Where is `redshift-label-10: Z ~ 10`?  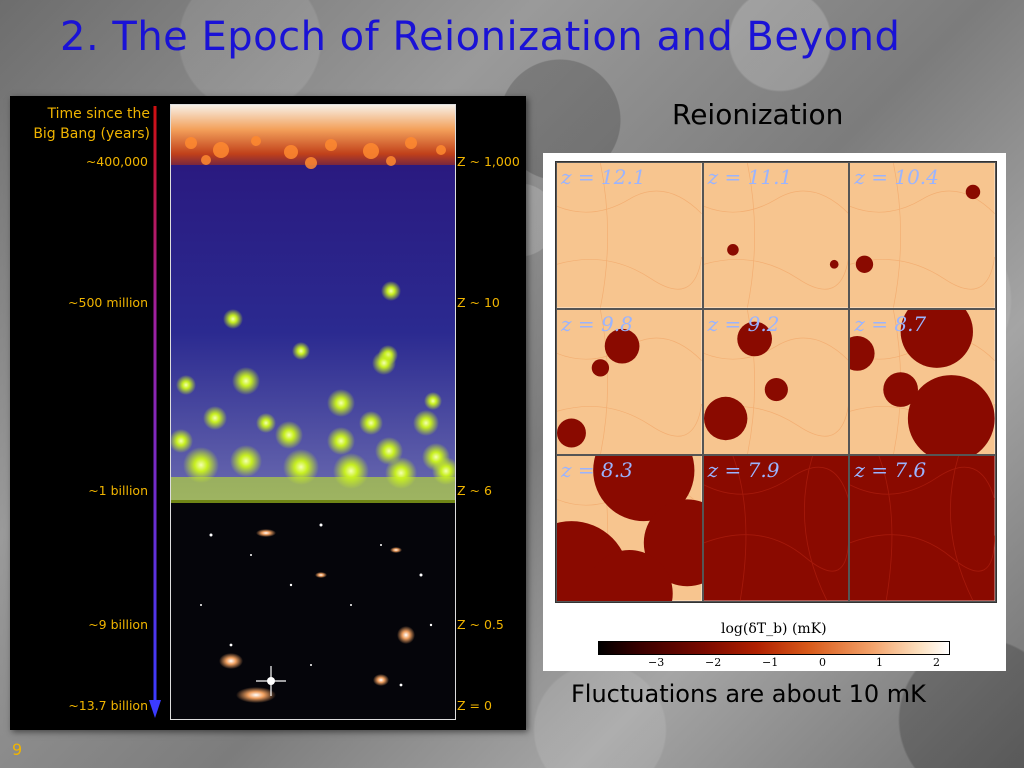 redshift-label-10: Z ~ 10 is located at coordinates (478, 302).